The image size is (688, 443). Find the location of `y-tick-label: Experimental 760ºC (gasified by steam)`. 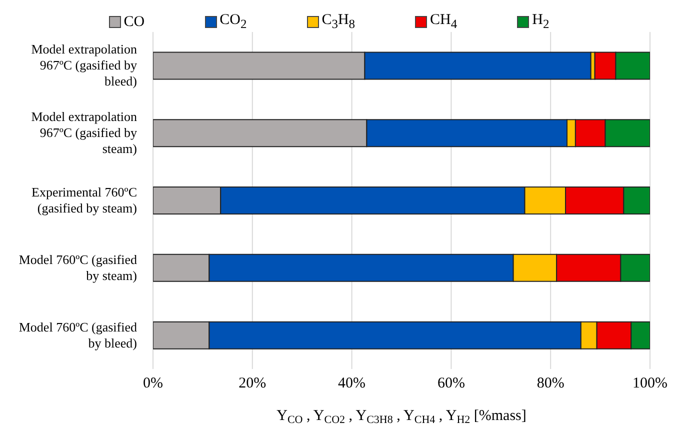

y-tick-label: Experimental 760ºC (gasified by steam) is located at coordinates (84, 200).